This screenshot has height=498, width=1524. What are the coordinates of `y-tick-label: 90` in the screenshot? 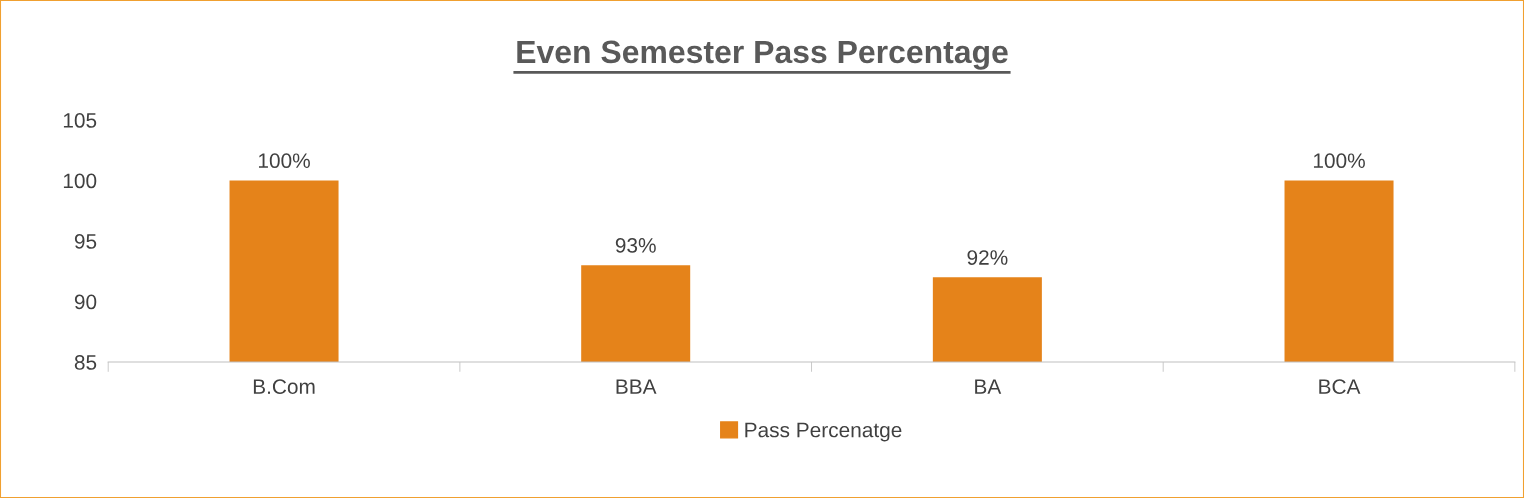 It's located at (85, 302).